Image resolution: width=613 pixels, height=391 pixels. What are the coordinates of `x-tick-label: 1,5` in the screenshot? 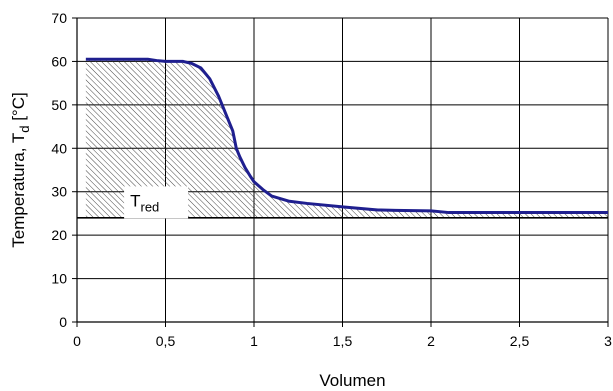 It's located at (343, 341).